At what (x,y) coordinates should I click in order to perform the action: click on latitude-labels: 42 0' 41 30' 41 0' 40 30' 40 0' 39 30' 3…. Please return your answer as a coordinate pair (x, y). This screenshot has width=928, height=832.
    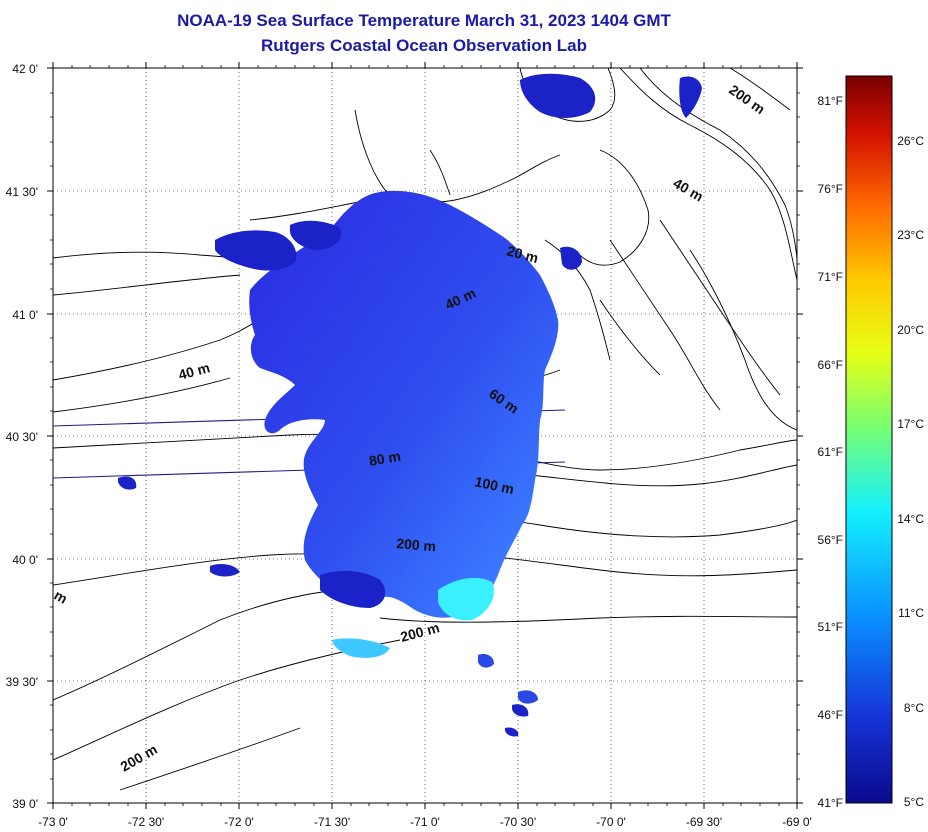
    Looking at the image, I should click on (22, 436).